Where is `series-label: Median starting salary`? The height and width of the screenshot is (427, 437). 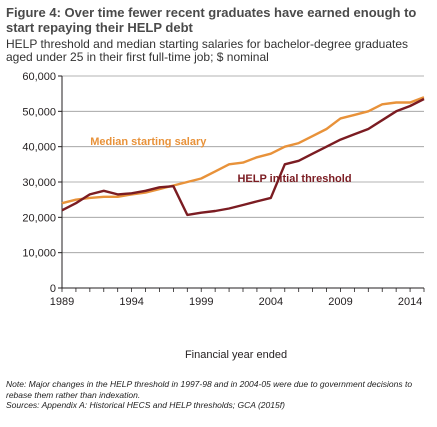 series-label: Median starting salary is located at coordinates (148, 142).